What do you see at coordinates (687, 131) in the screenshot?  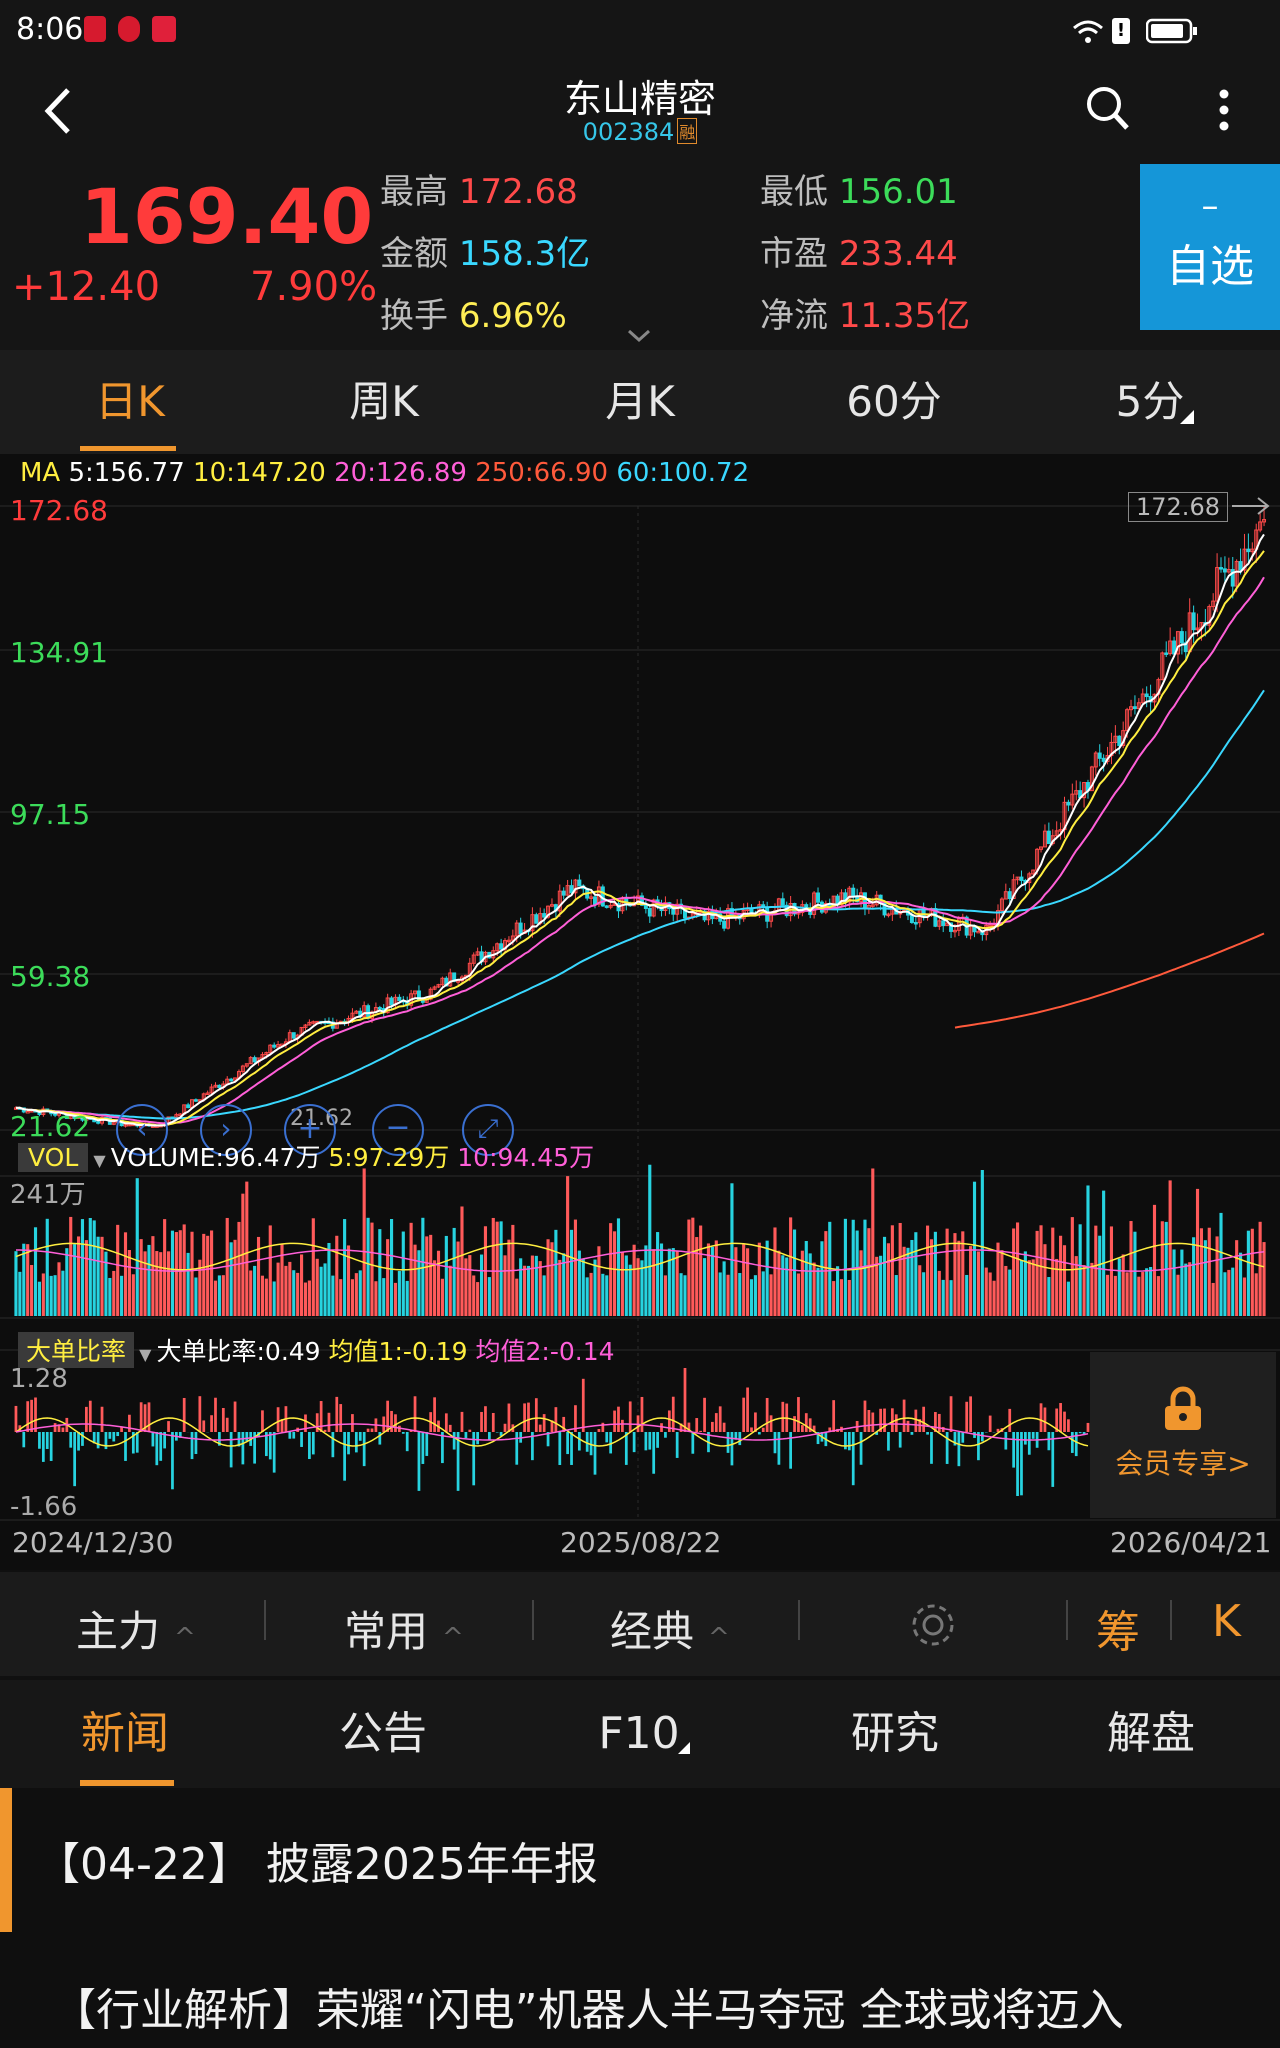 I see `margin-badge: 融` at bounding box center [687, 131].